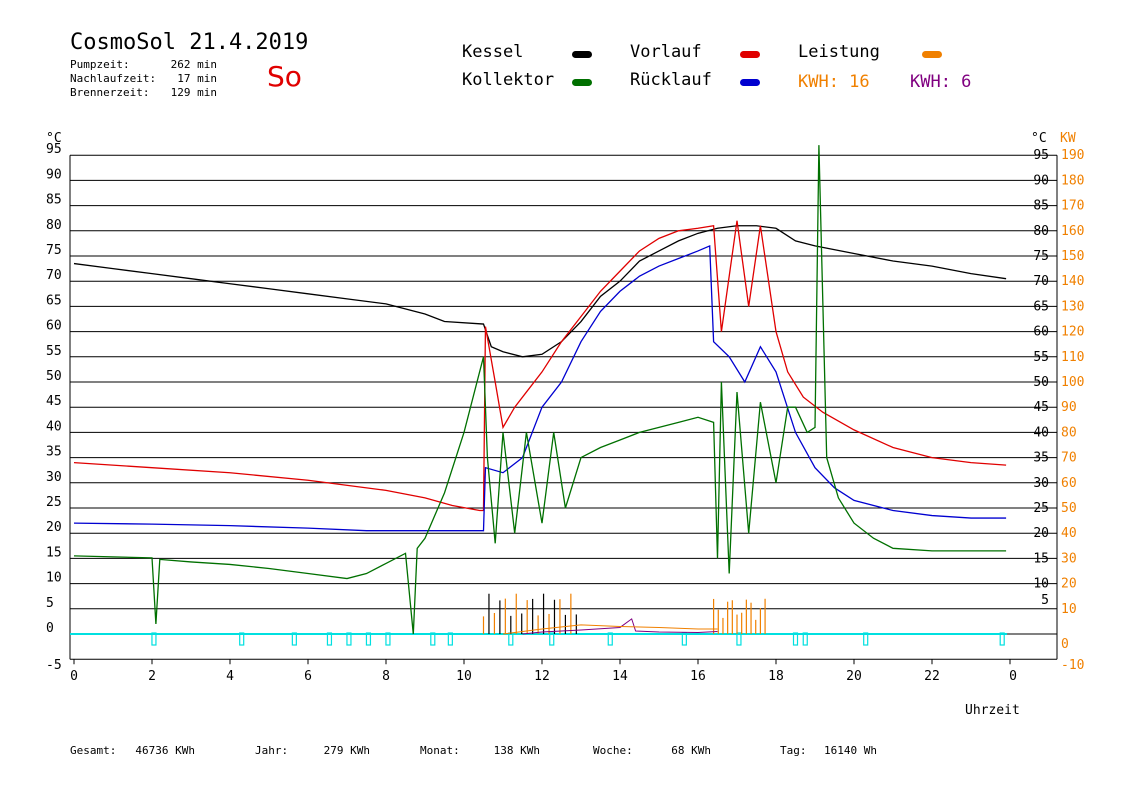 The width and height of the screenshot is (1148, 812). Describe the element at coordinates (1069, 584) in the screenshot. I see `y-tick-kw: 20` at that location.